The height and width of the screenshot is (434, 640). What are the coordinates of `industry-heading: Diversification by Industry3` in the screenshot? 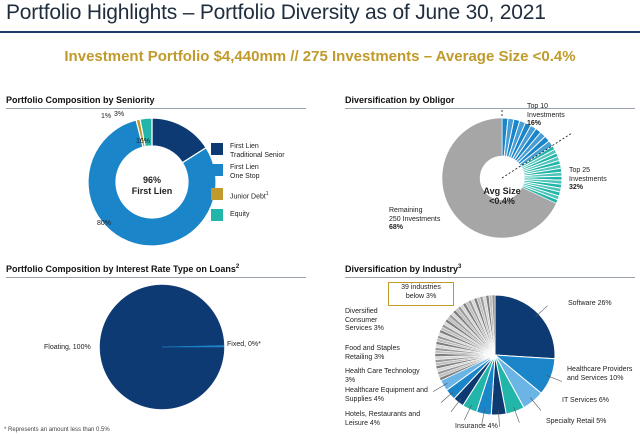 It's located at (403, 269).